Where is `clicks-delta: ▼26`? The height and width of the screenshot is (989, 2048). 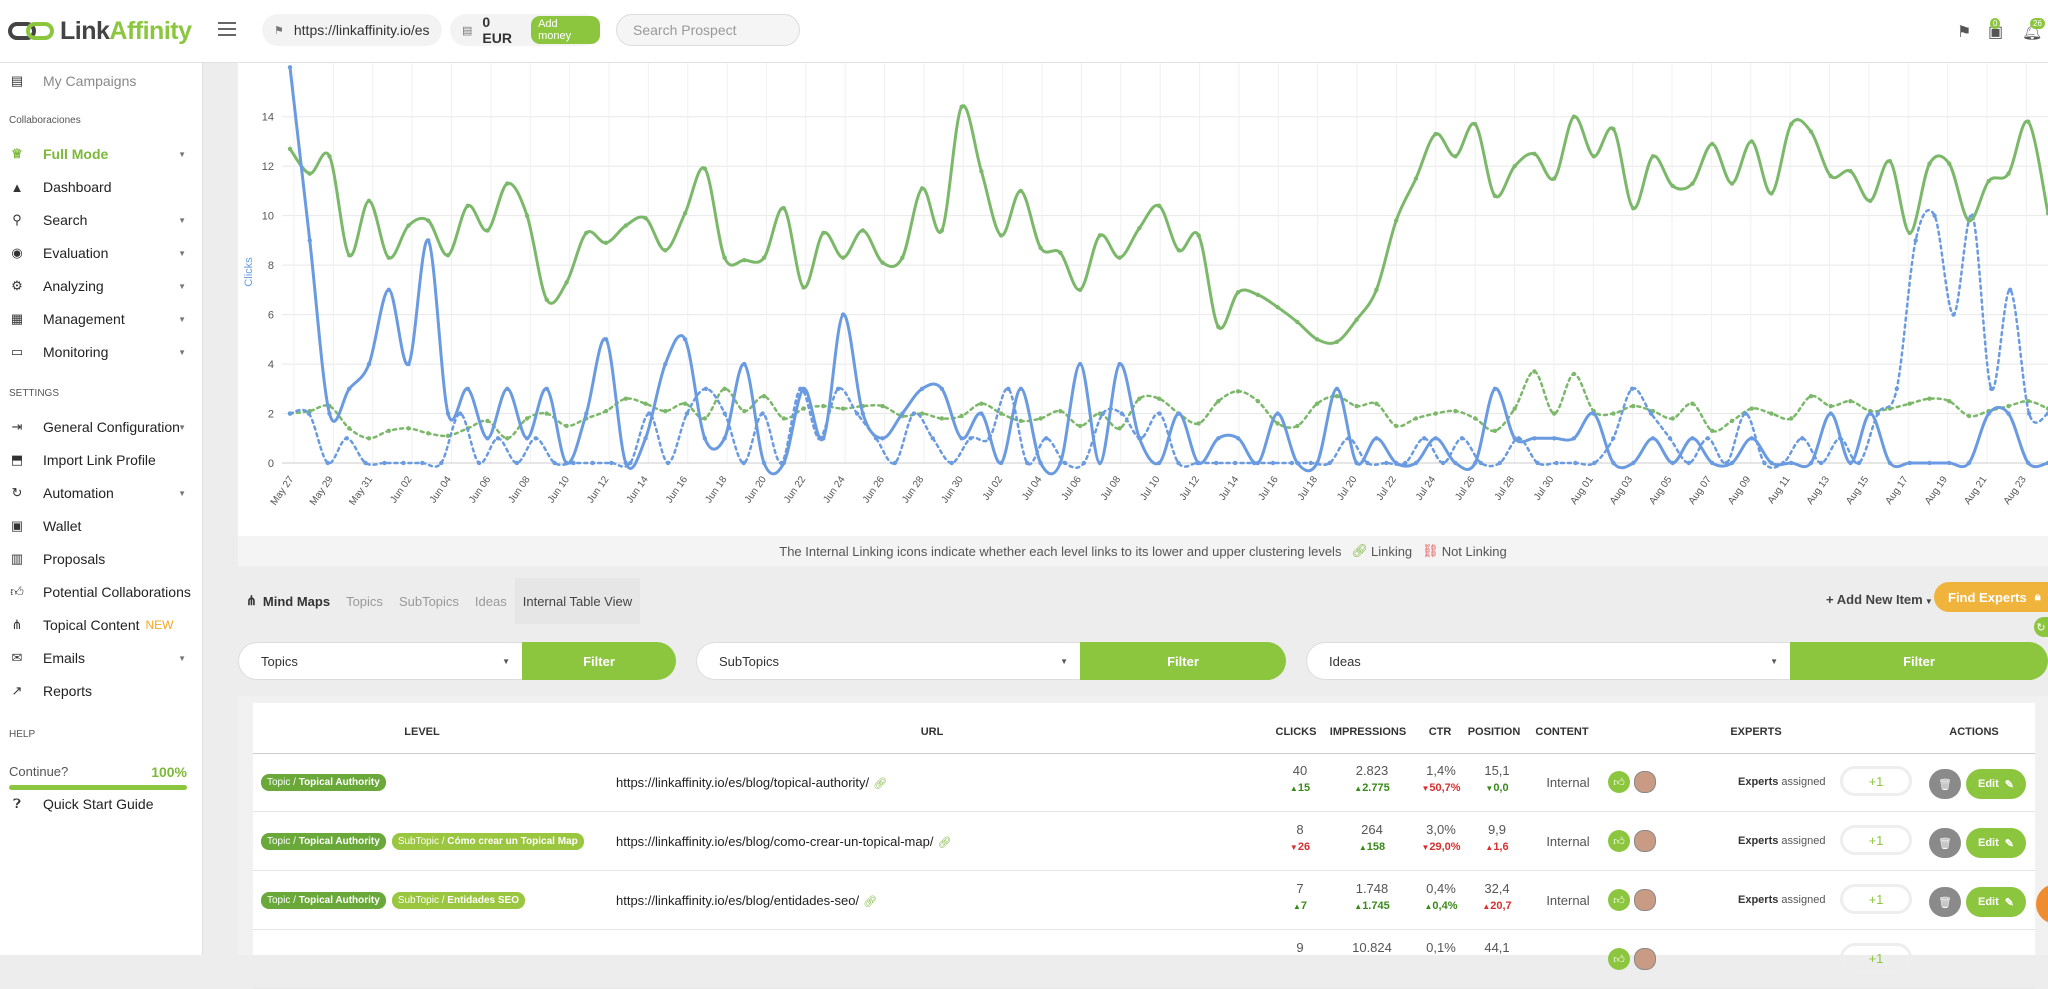
clicks-delta: ▼26 is located at coordinates (1300, 847).